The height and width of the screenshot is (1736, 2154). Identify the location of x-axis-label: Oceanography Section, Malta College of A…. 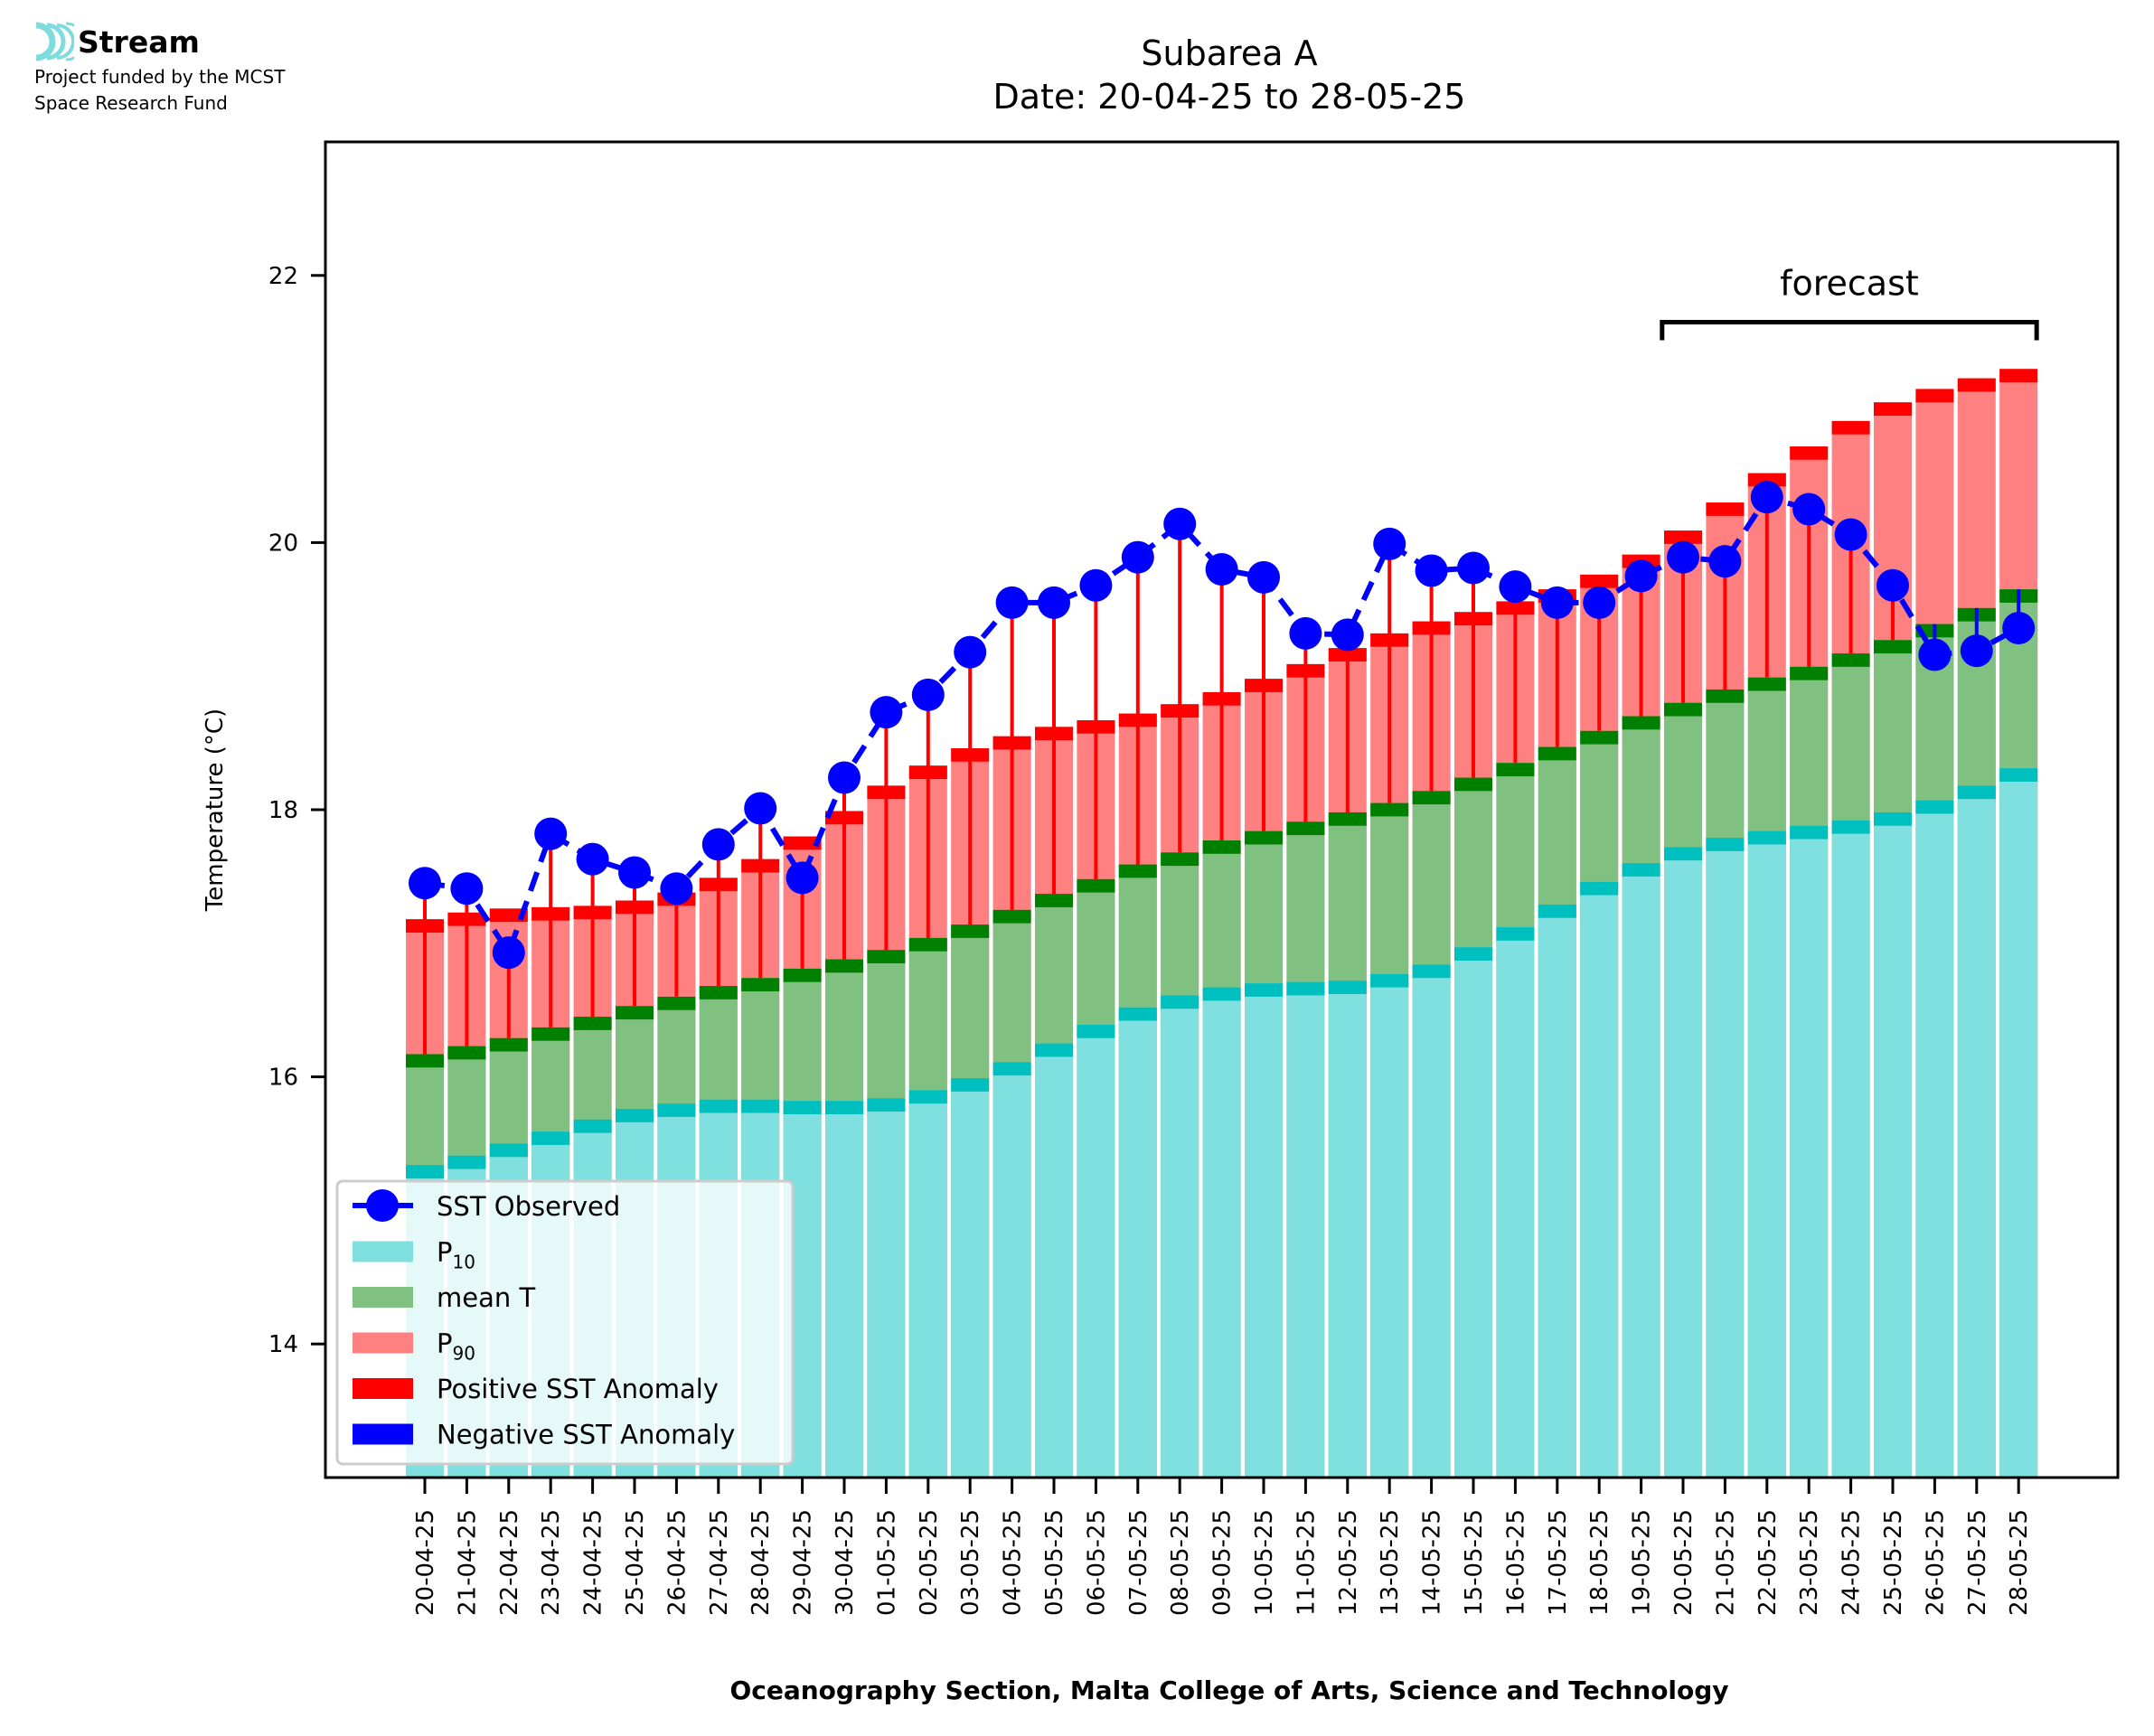
(1228, 1690).